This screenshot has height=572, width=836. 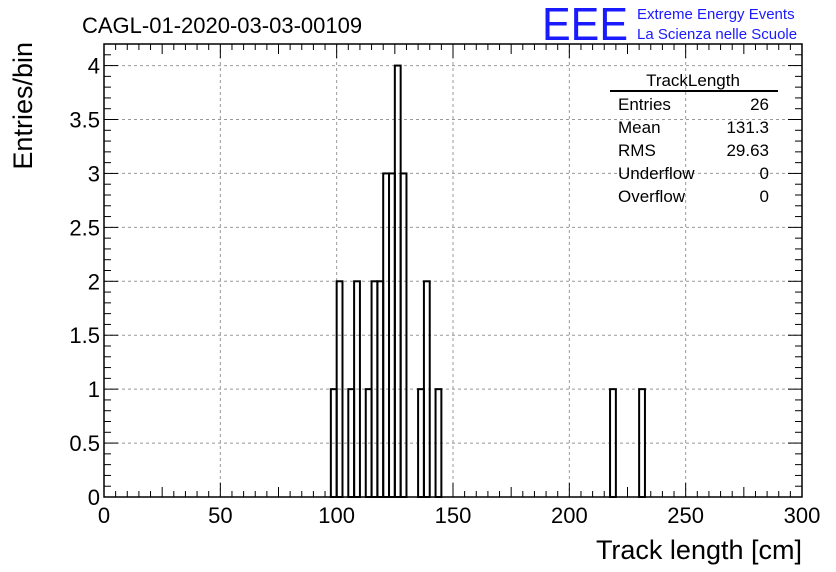 I want to click on x-tick-label: 150, so click(x=453, y=515).